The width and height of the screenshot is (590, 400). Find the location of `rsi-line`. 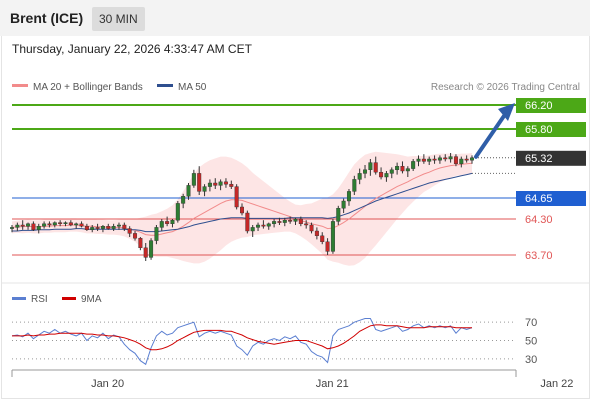

rsi-line is located at coordinates (242, 342).